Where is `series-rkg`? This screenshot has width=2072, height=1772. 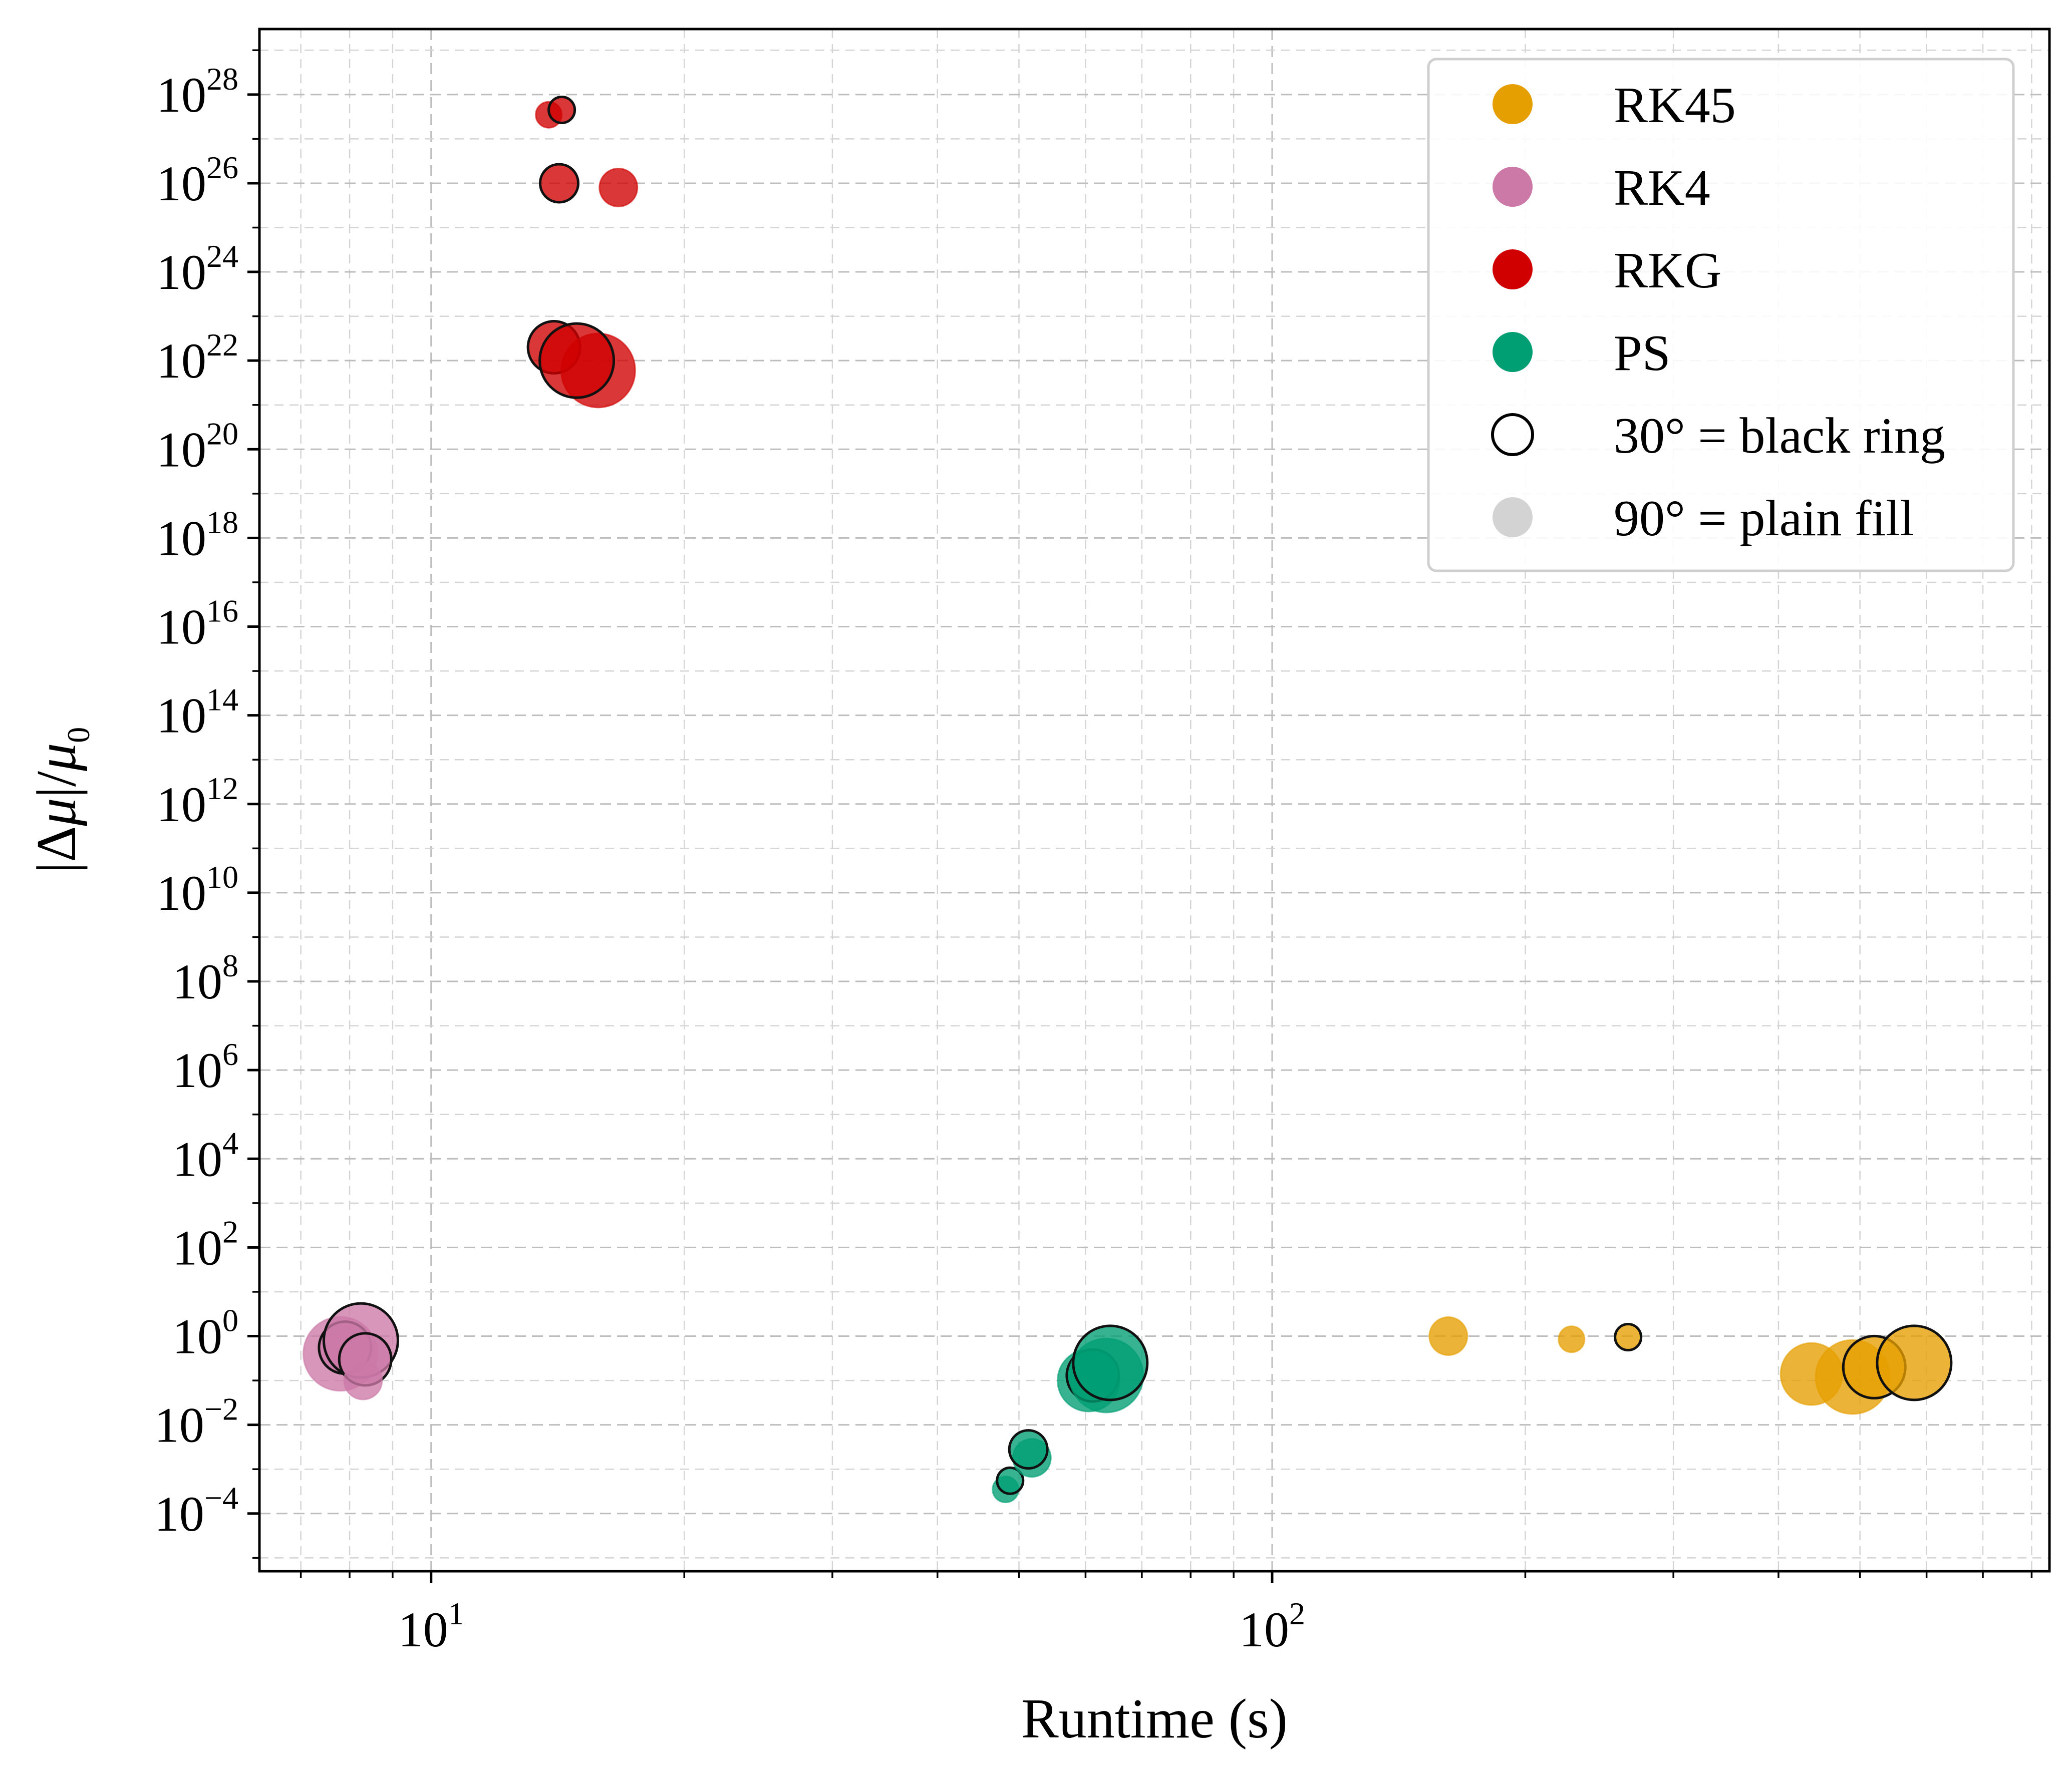 series-rkg is located at coordinates (582, 252).